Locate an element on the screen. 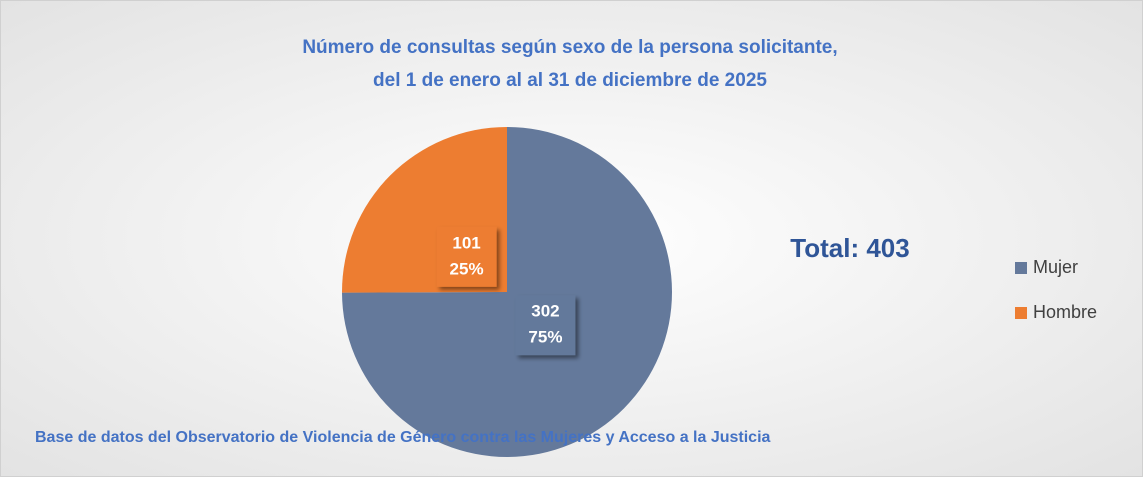  legend-label: Hombre is located at coordinates (1065, 312).